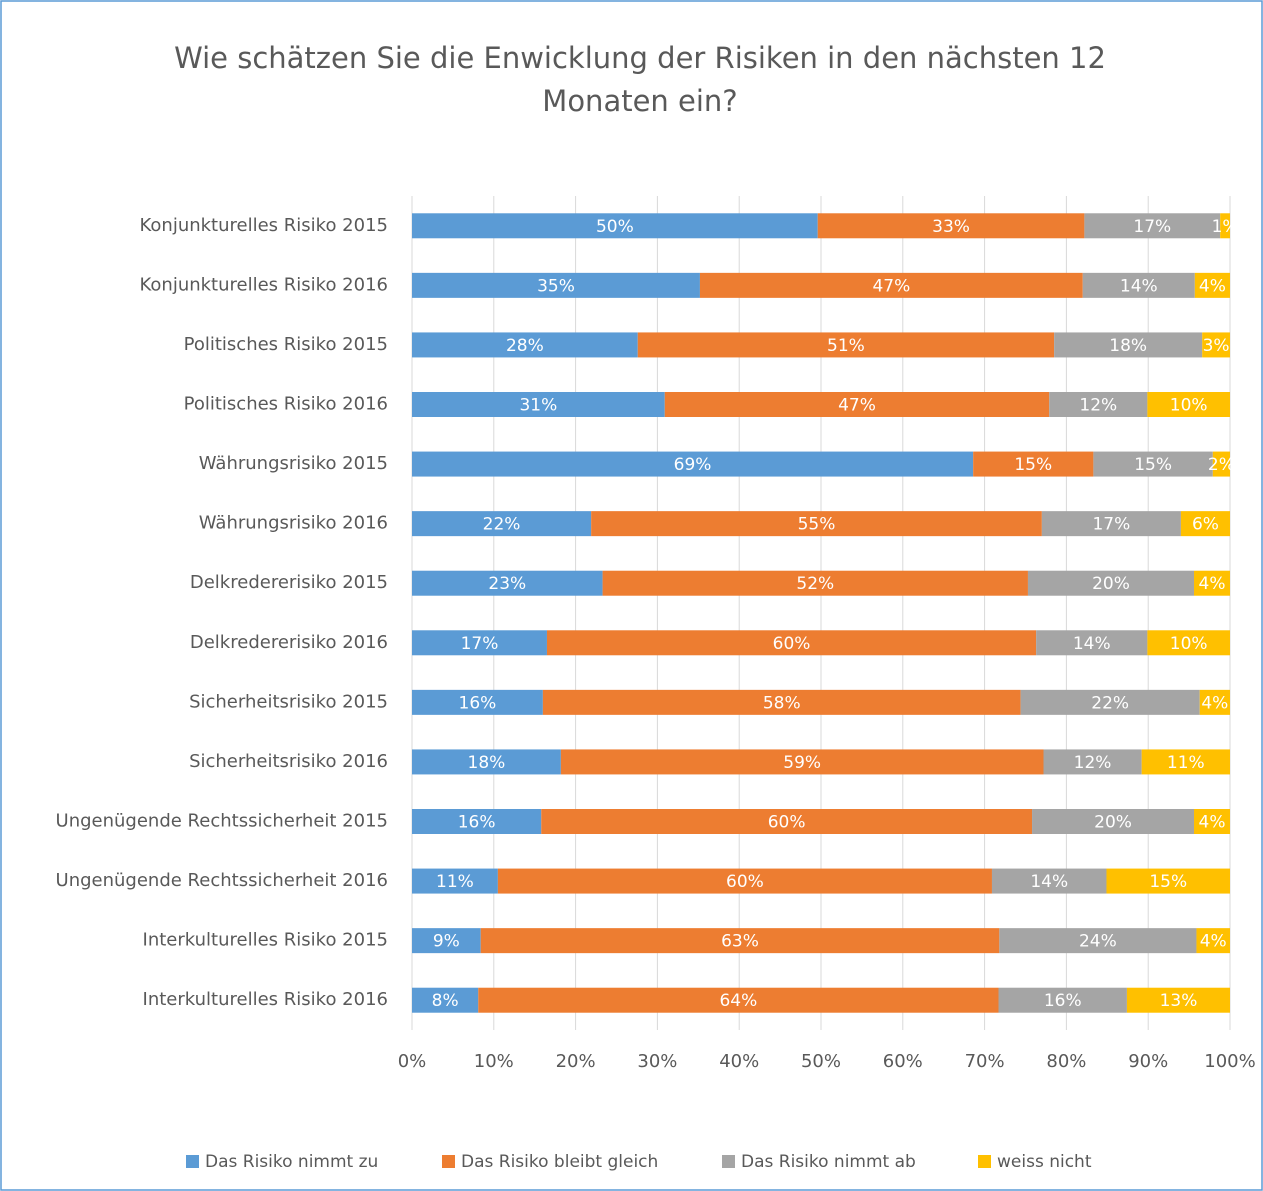 The height and width of the screenshot is (1191, 1263). Describe the element at coordinates (293, 463) in the screenshot. I see `y-tick-label: Währungsrisiko 2015` at that location.